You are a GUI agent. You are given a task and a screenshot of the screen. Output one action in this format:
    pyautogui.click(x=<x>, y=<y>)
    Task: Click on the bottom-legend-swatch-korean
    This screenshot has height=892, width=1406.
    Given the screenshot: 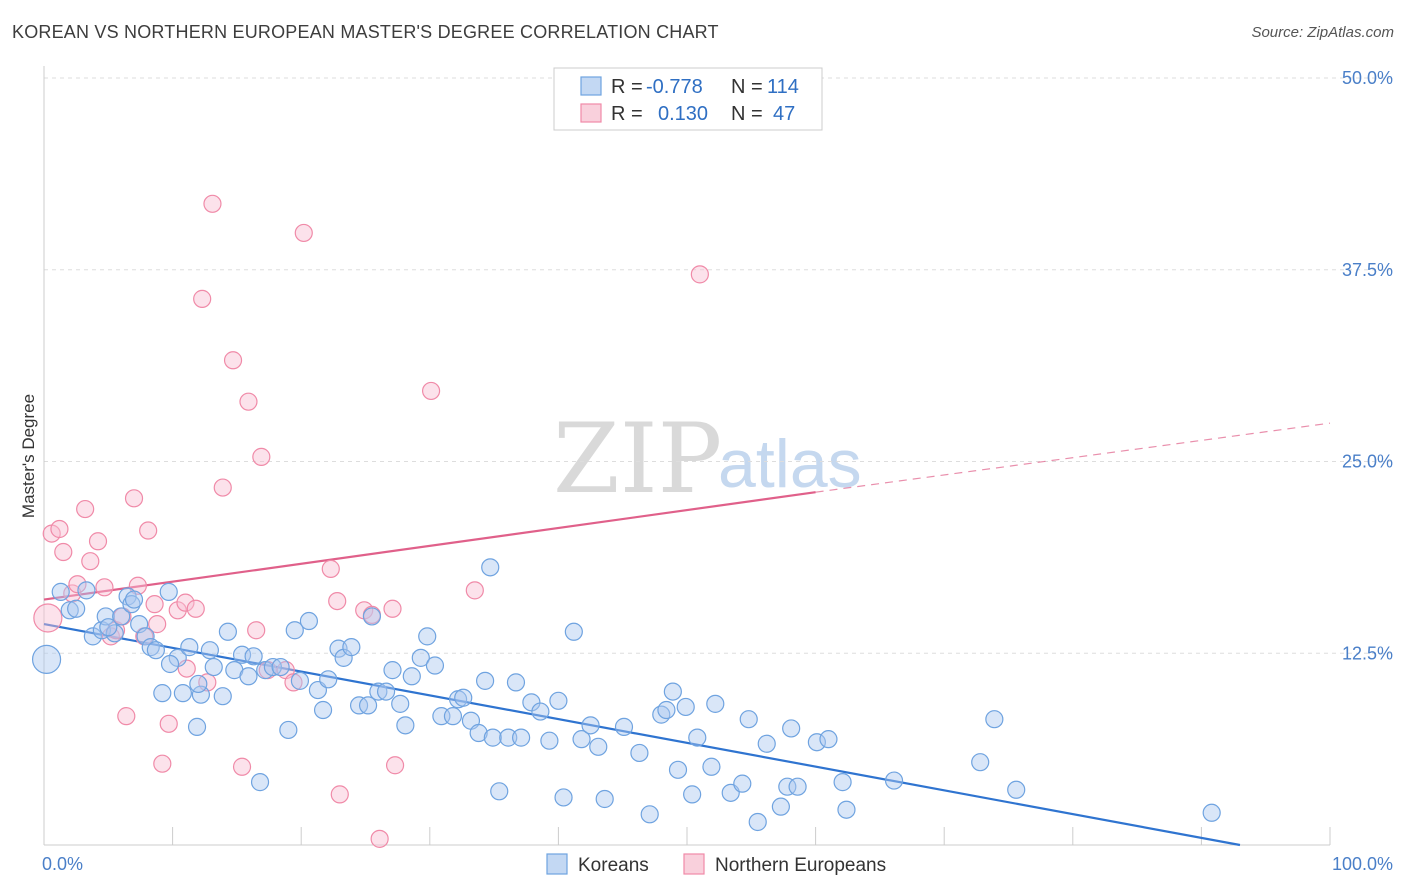 What is the action you would take?
    pyautogui.click(x=557, y=864)
    